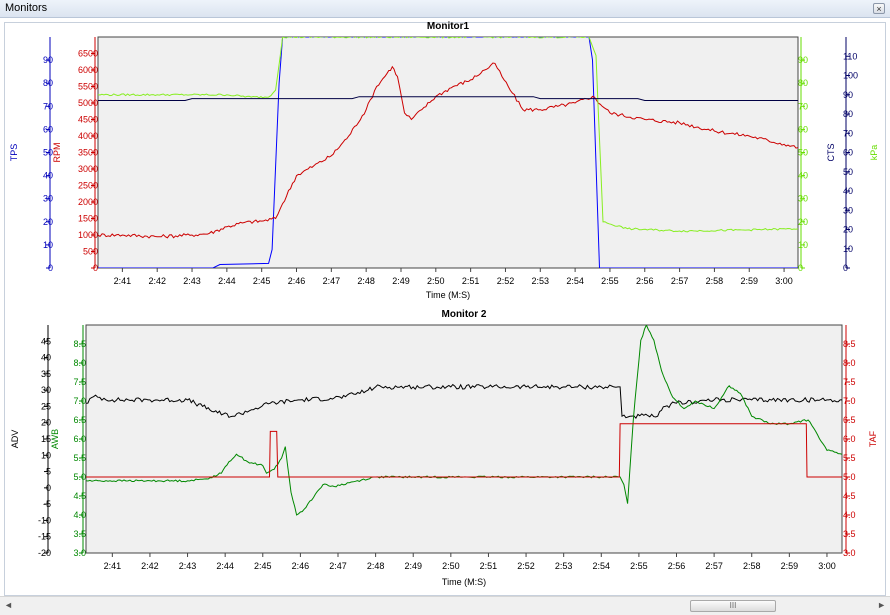 The image size is (890, 615). Describe the element at coordinates (46, 439) in the screenshot. I see `y-tick-label-adv: 15` at that location.